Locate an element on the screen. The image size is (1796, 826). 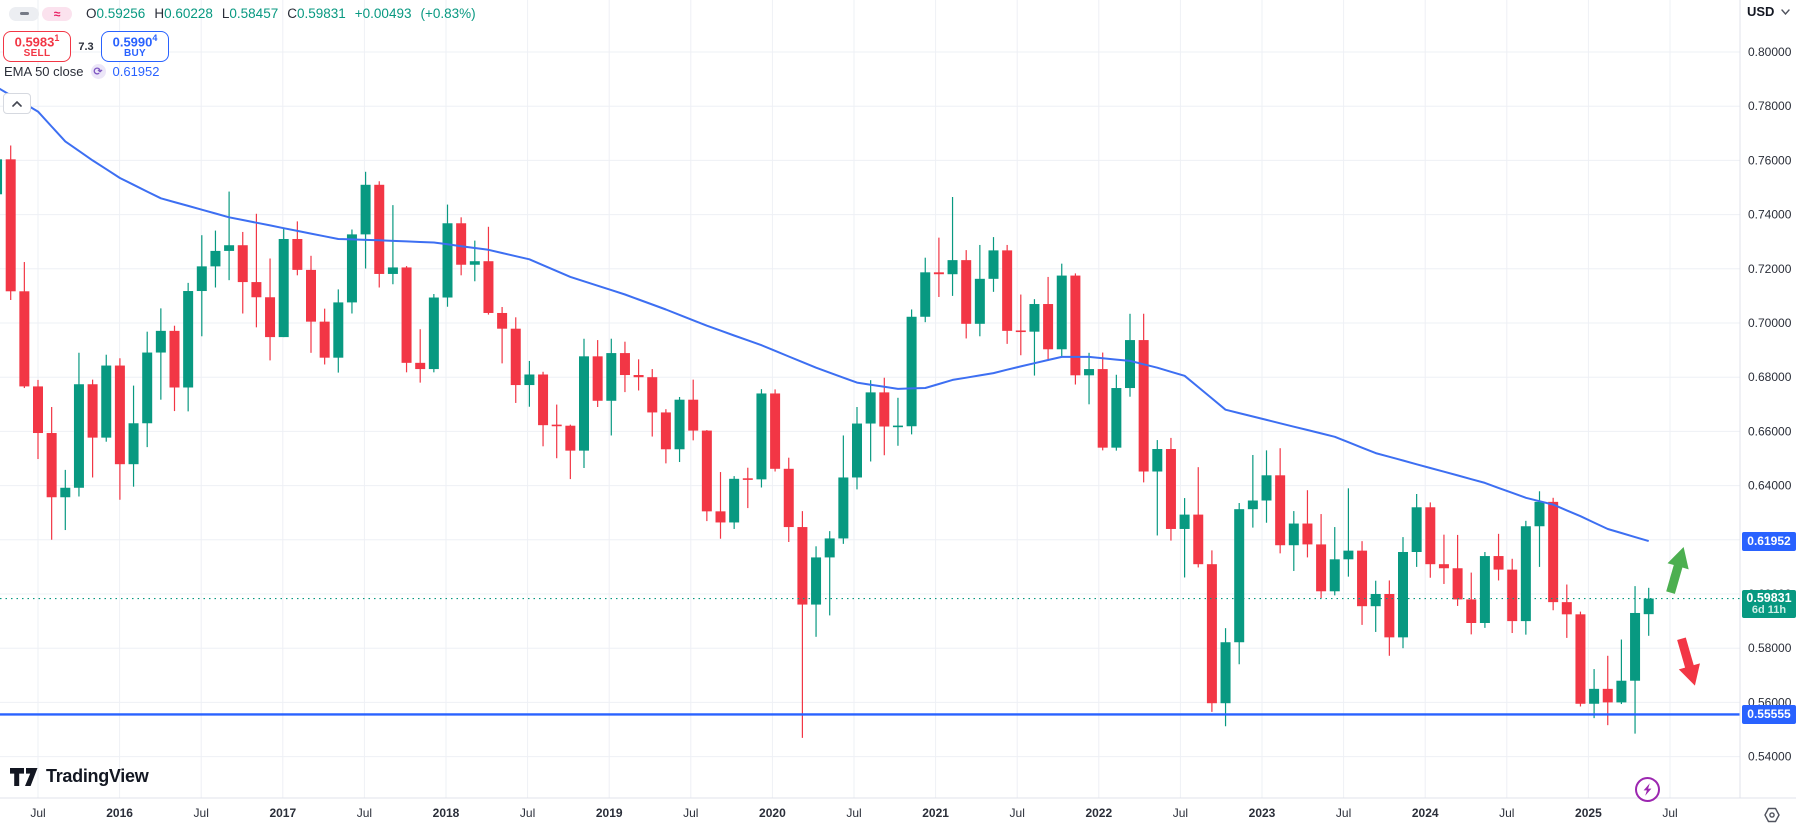
indicator-legend: EMA 50 close ⟳ 0.61952 is located at coordinates (82, 71).